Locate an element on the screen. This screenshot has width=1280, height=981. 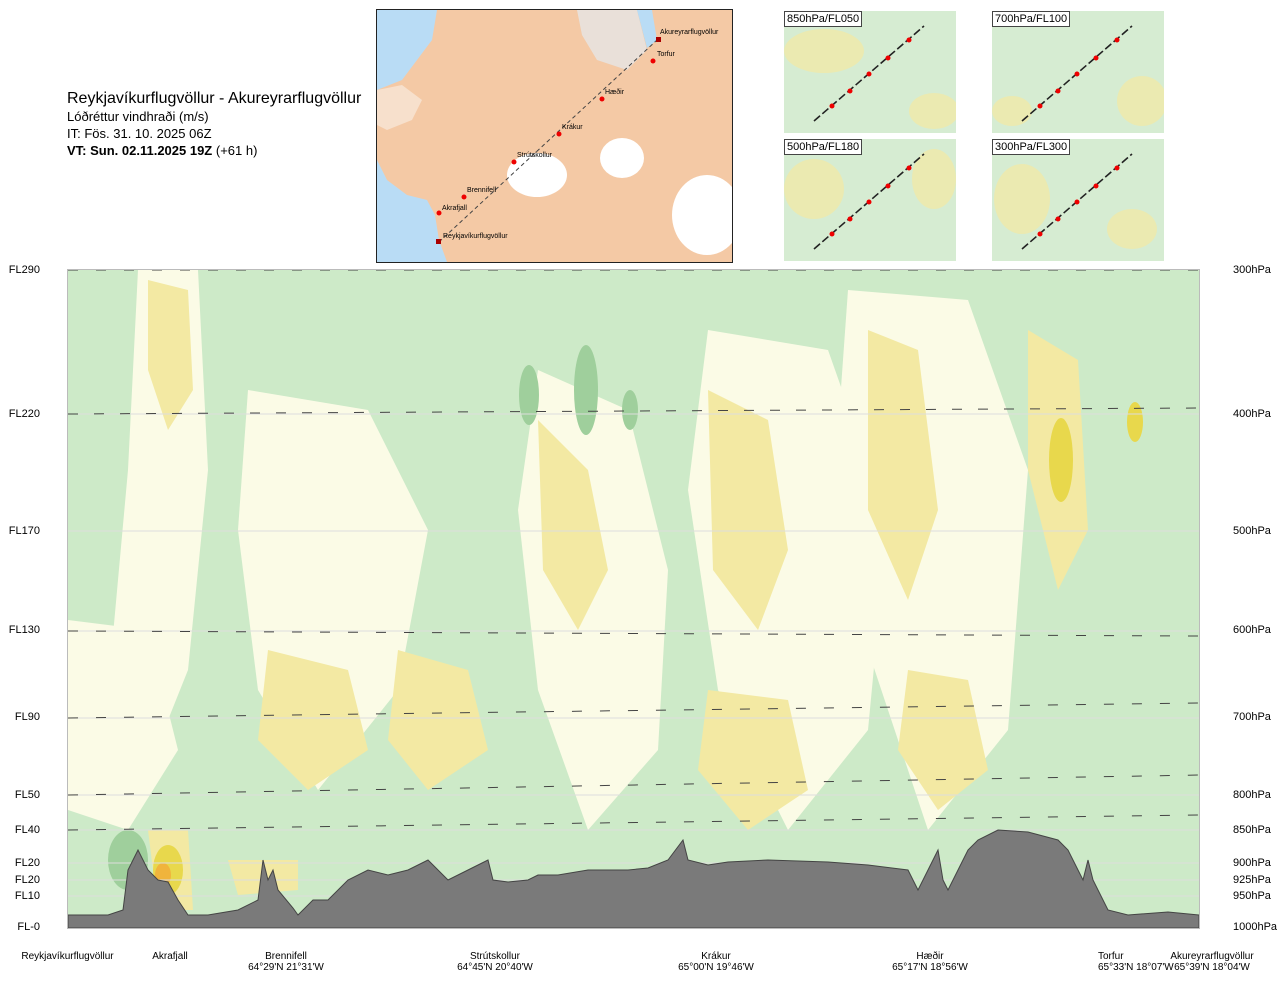
mini-map-850: 850hPa/FL050 is located at coordinates (870, 72).